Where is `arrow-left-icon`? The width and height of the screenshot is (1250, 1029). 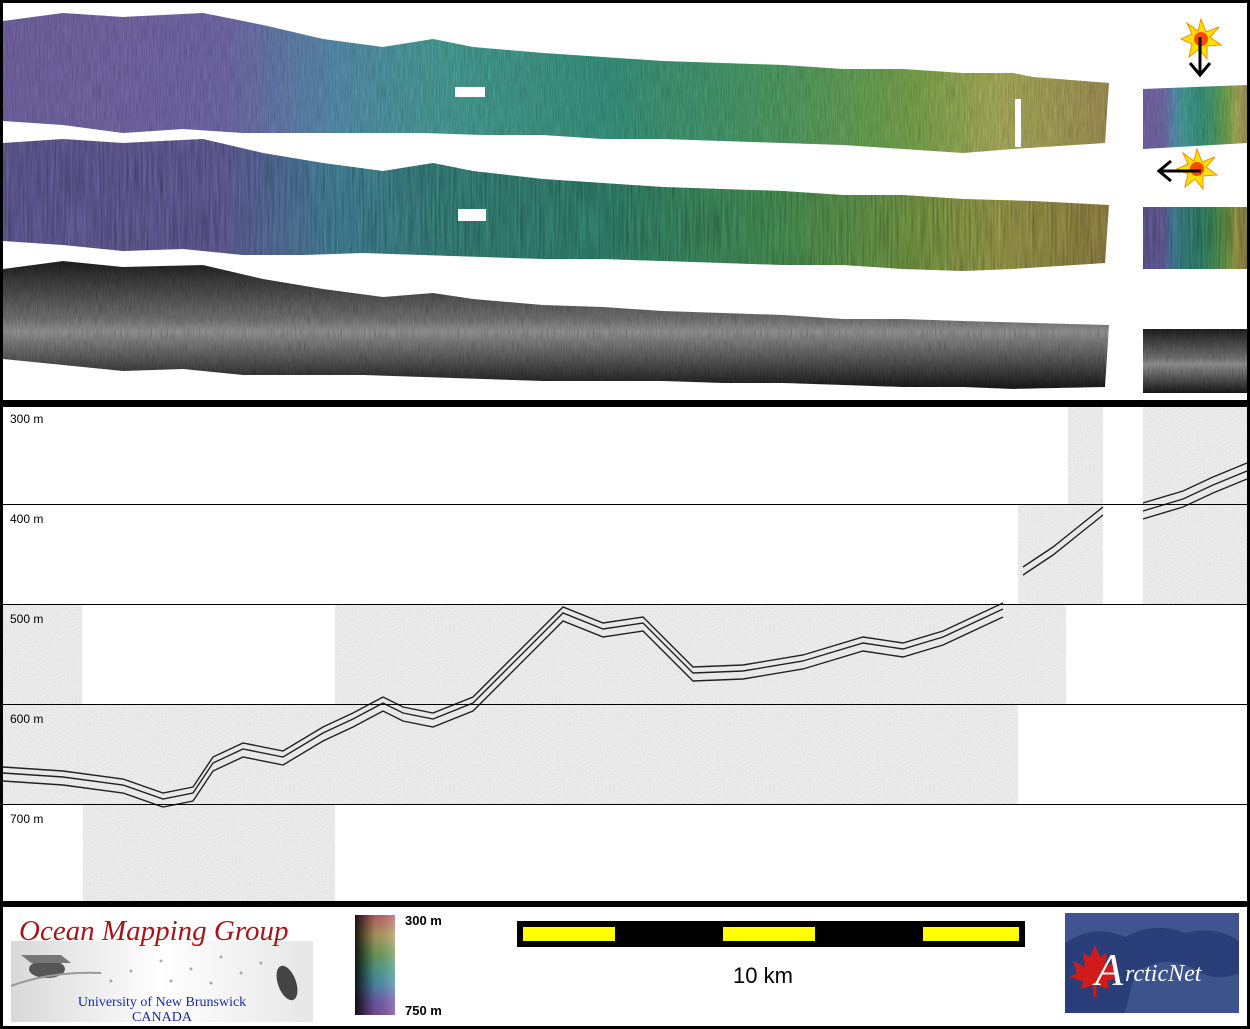
arrow-left-icon is located at coordinates (1178, 171).